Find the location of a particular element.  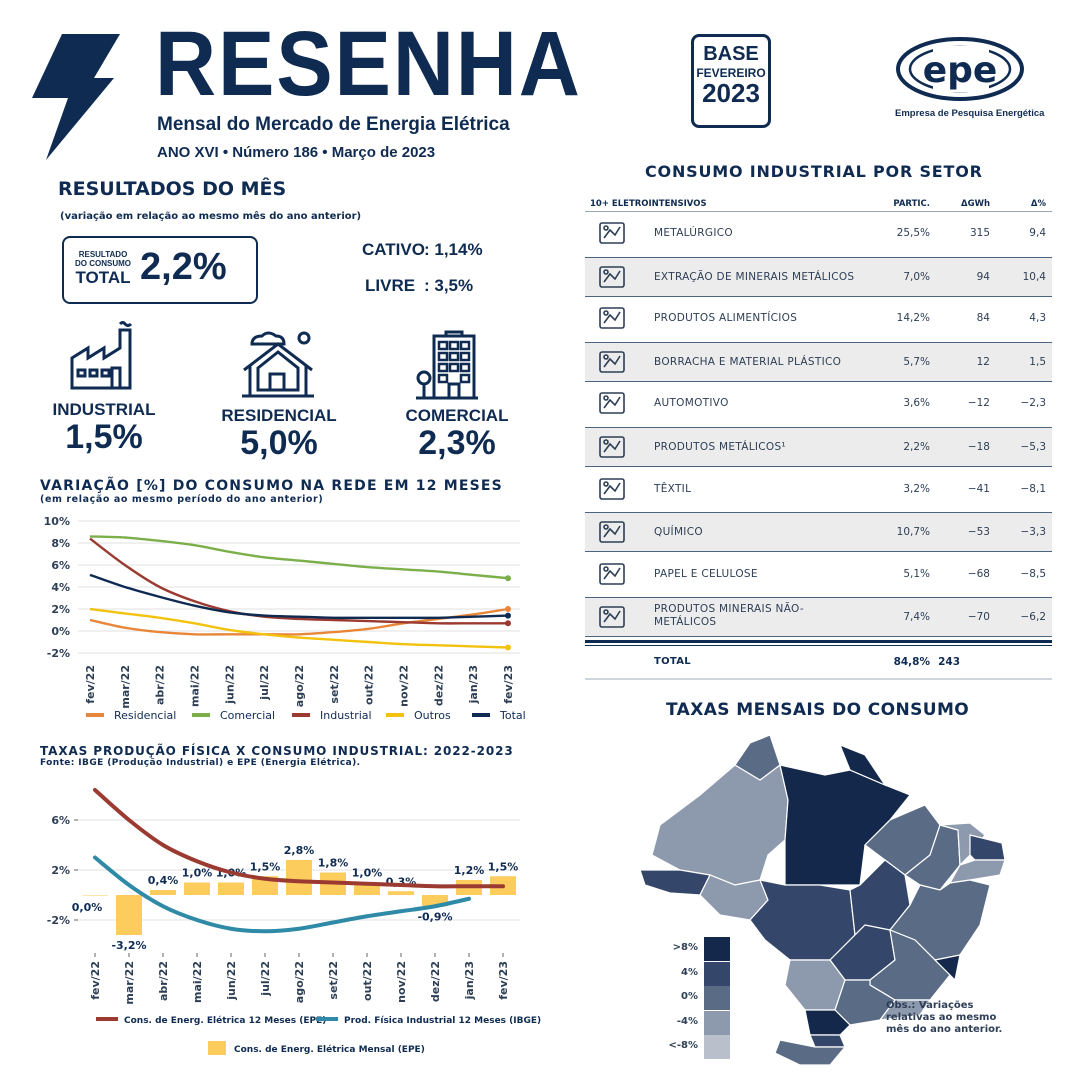

line-legend-label: Industrial is located at coordinates (346, 715).